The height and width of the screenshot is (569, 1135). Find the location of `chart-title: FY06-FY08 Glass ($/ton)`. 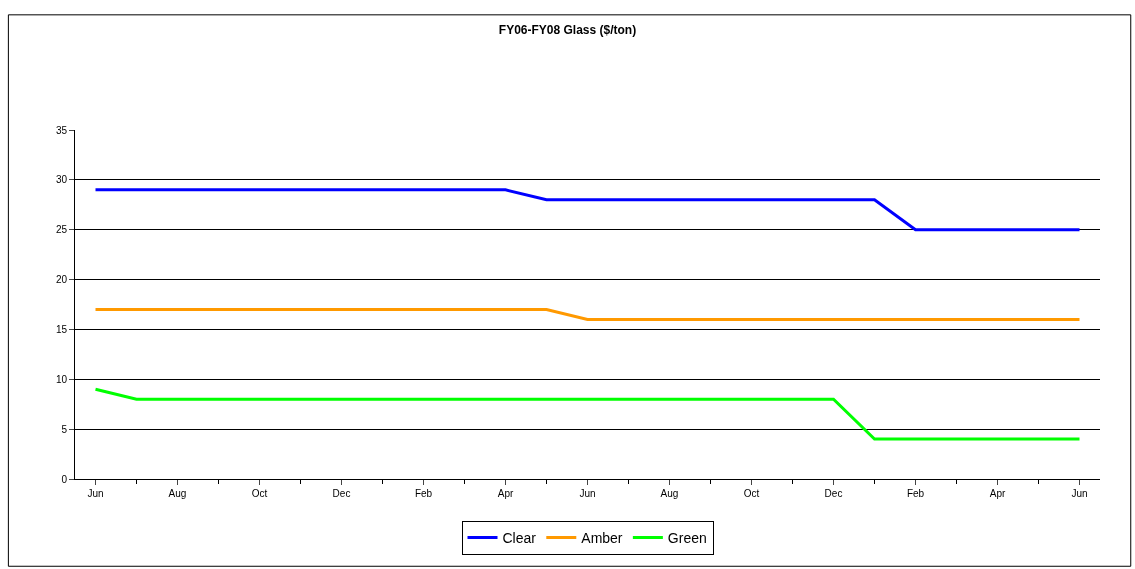

chart-title: FY06-FY08 Glass ($/ton) is located at coordinates (567, 30).